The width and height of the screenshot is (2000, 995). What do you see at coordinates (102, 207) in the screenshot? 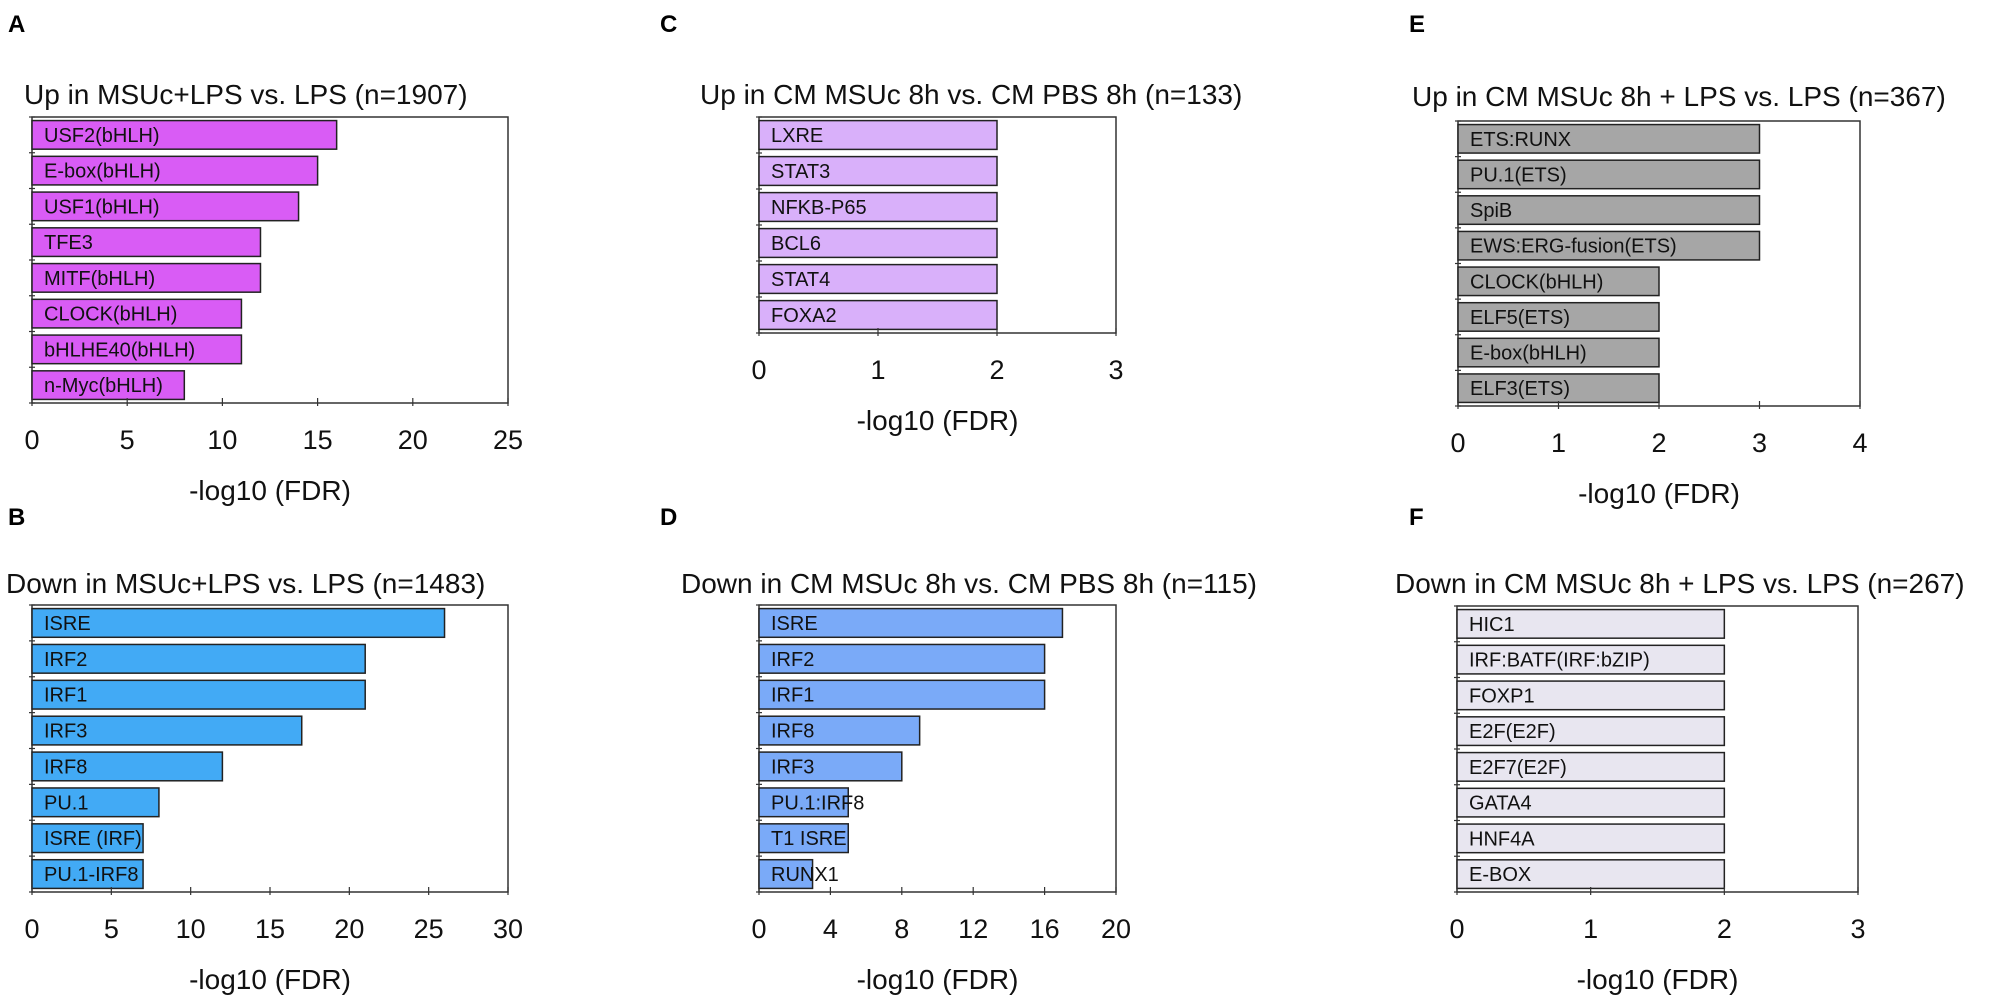
I see `bar-label: USF1(bHLH)` at bounding box center [102, 207].